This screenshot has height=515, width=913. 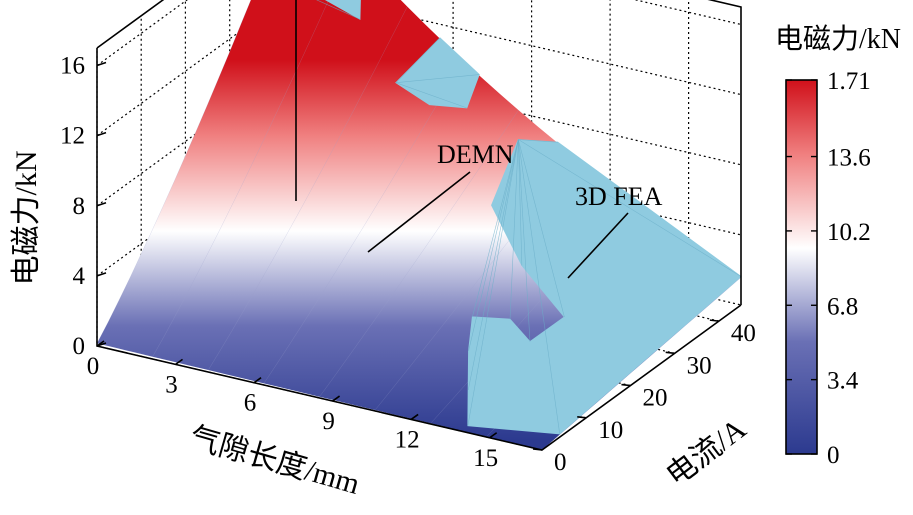 What do you see at coordinates (838, 39) in the screenshot?
I see `colorbar-title: 电磁力/kN` at bounding box center [838, 39].